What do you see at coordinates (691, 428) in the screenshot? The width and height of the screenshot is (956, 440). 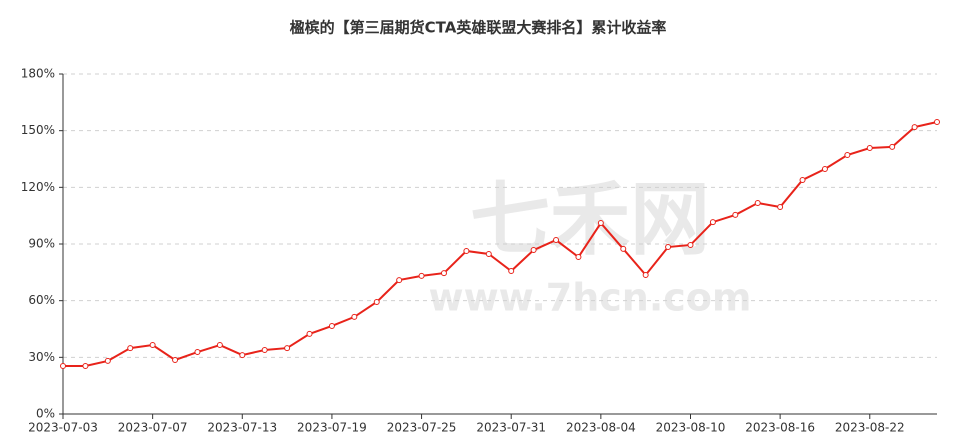 I see `x-tick-label: 2023-08-10` at bounding box center [691, 428].